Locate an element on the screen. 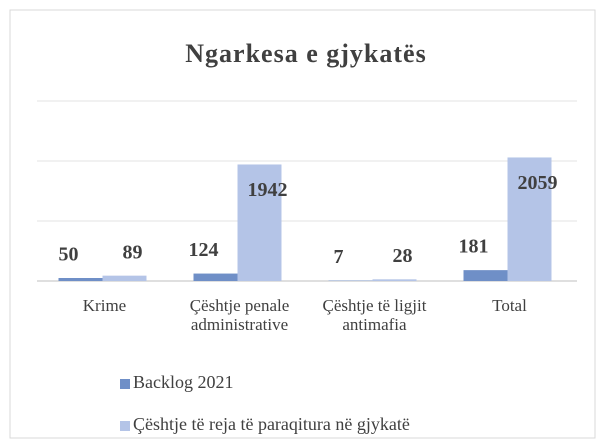 This screenshot has width=606, height=448. data-label: 28 is located at coordinates (403, 256).